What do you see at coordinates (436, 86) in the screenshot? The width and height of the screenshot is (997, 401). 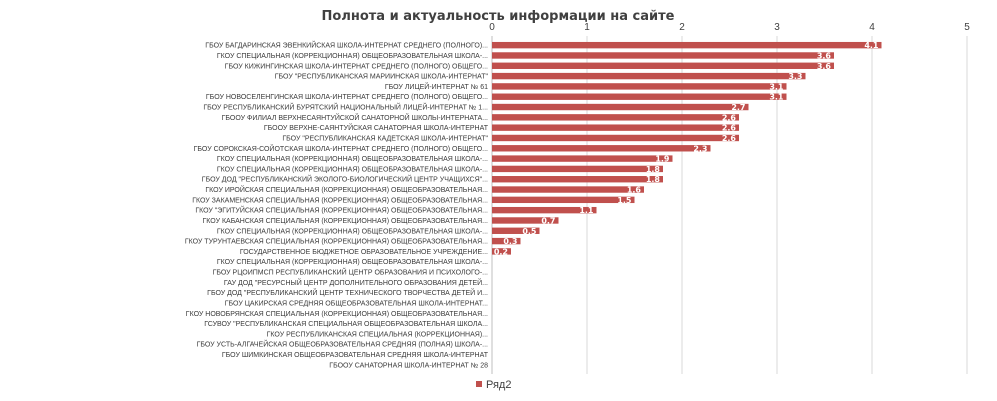 I see `category-label: ГБОУ ЛИЦЕЙ-ИНТЕРНАТ № 61` at bounding box center [436, 86].